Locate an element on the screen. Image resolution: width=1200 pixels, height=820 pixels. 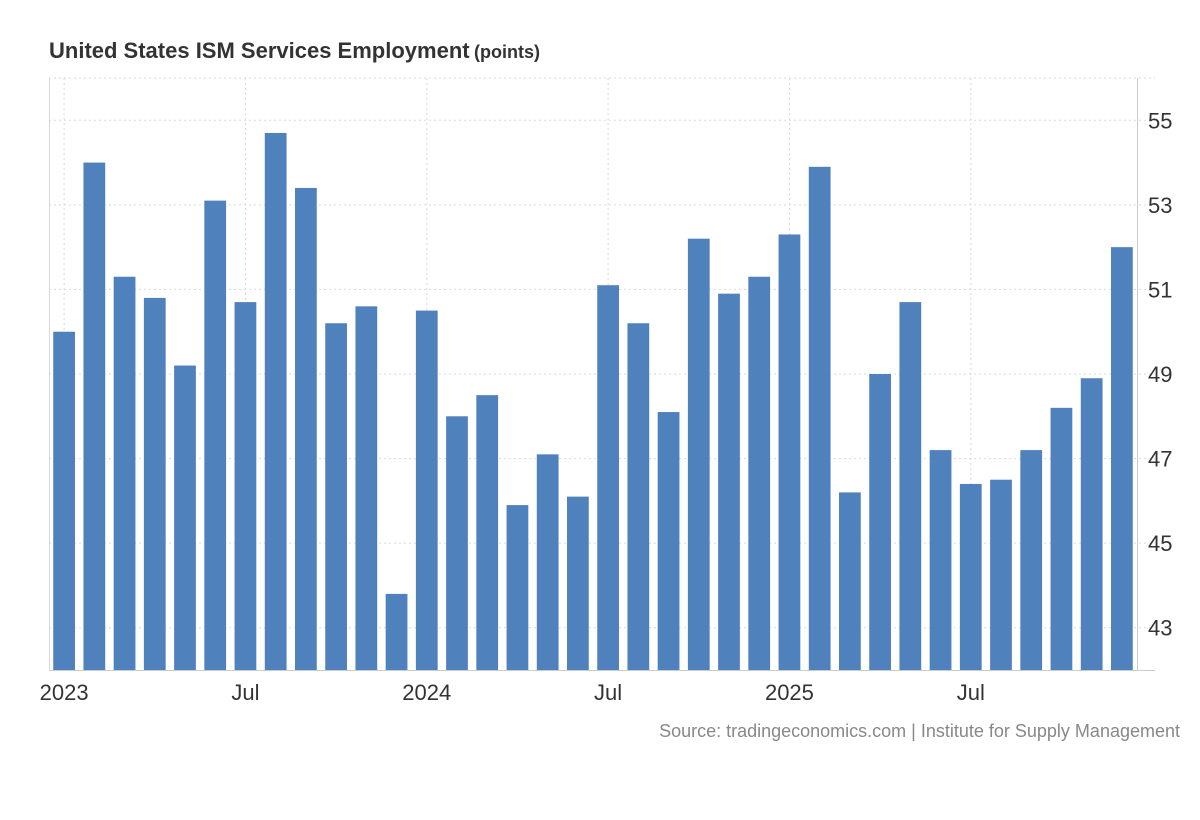
y-axis-ticks: 43 45 47 49 51 53 55 is located at coordinates (1160, 374).